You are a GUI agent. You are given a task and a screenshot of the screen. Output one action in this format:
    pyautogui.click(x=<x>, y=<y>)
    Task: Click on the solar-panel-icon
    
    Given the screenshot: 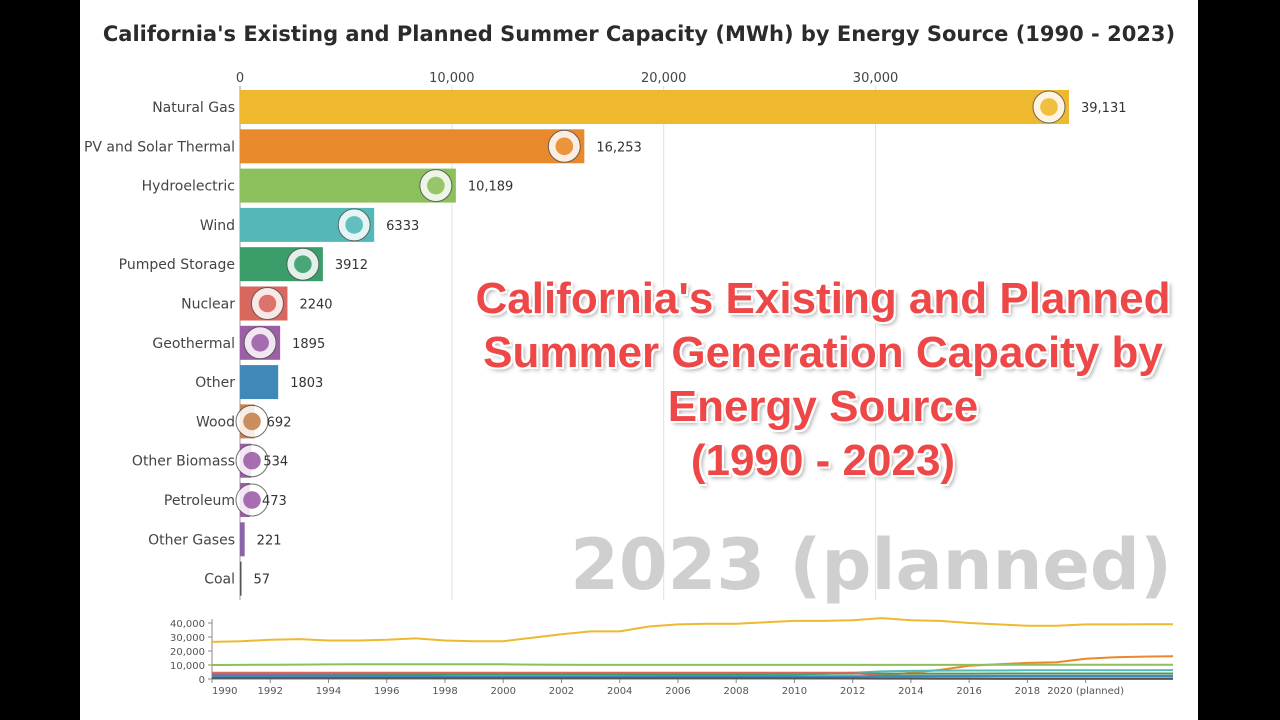 What is the action you would take?
    pyautogui.click(x=564, y=146)
    